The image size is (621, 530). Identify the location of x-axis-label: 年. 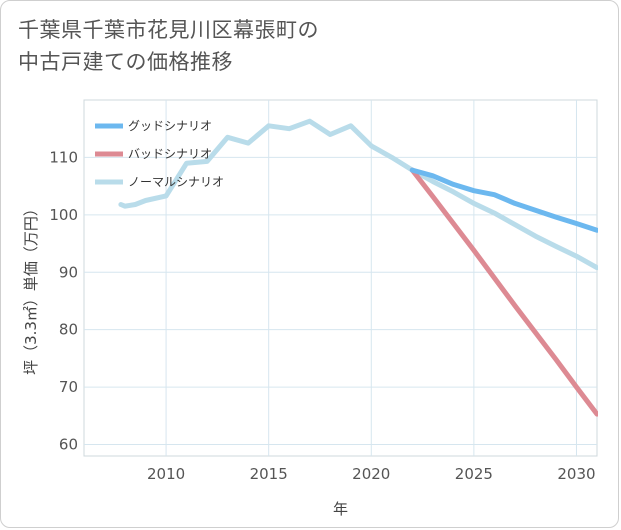
(340, 509).